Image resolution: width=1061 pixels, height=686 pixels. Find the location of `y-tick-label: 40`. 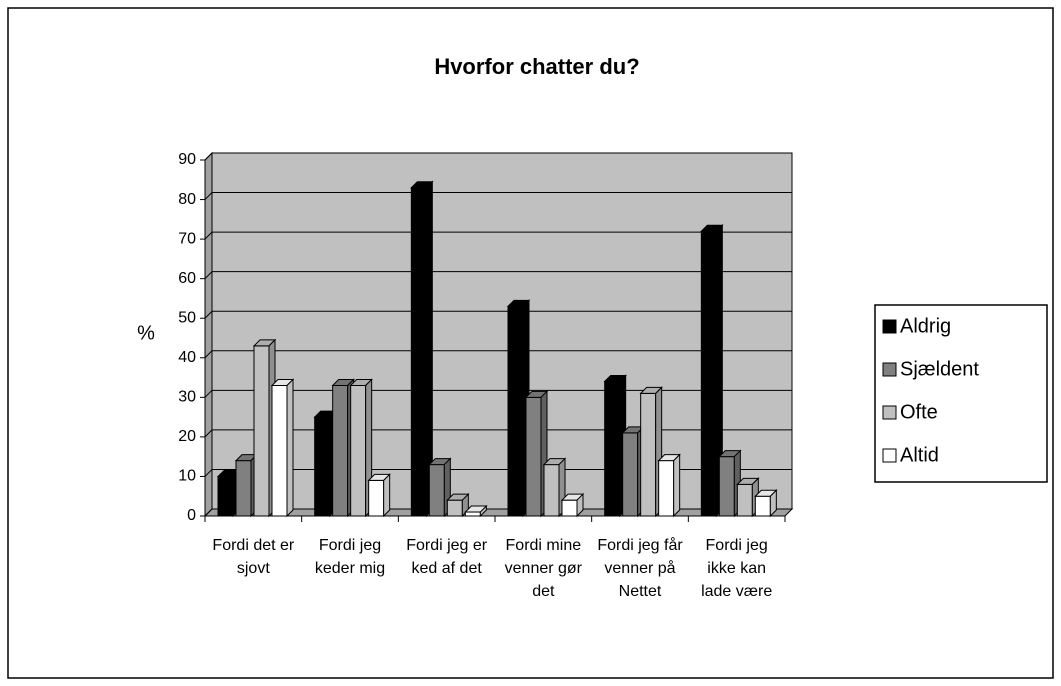

y-tick-label: 40 is located at coordinates (187, 357).